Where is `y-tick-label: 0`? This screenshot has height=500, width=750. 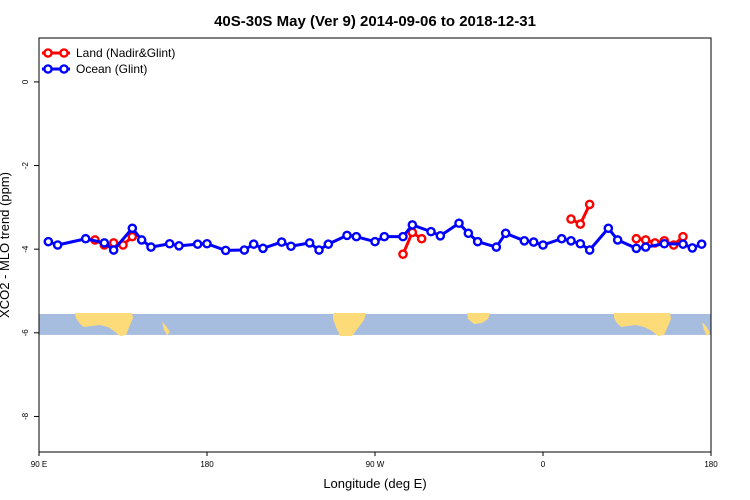
y-tick-label: 0 is located at coordinates (25, 81).